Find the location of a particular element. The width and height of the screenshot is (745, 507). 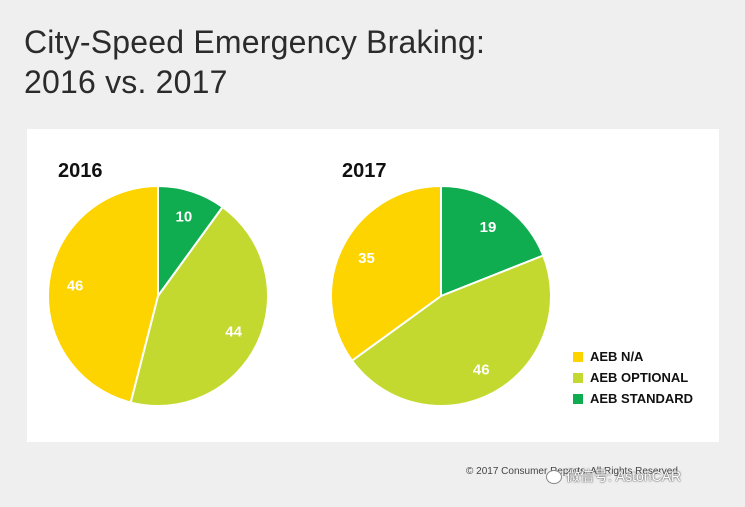

data-label-2017-aeb-standard: 19 is located at coordinates (488, 227).